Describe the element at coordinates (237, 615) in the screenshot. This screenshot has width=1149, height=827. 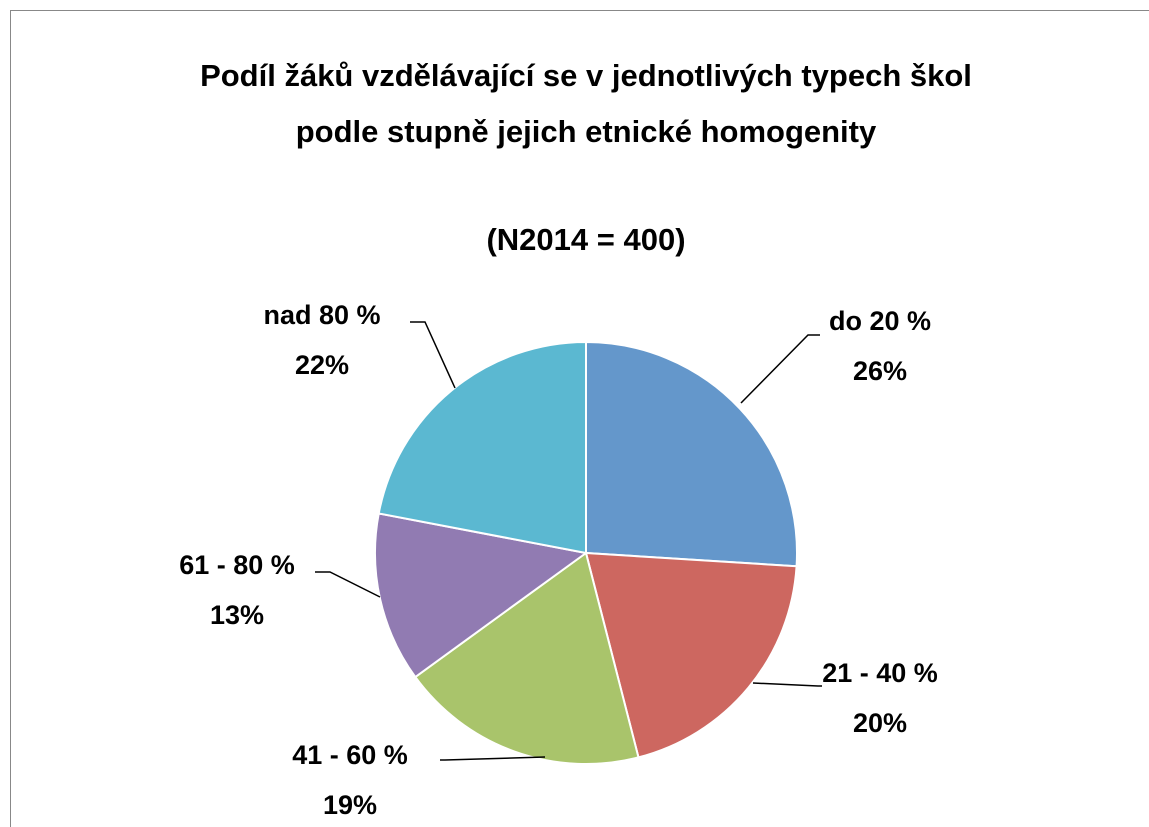
I see `slice-value-label: 13%` at that location.